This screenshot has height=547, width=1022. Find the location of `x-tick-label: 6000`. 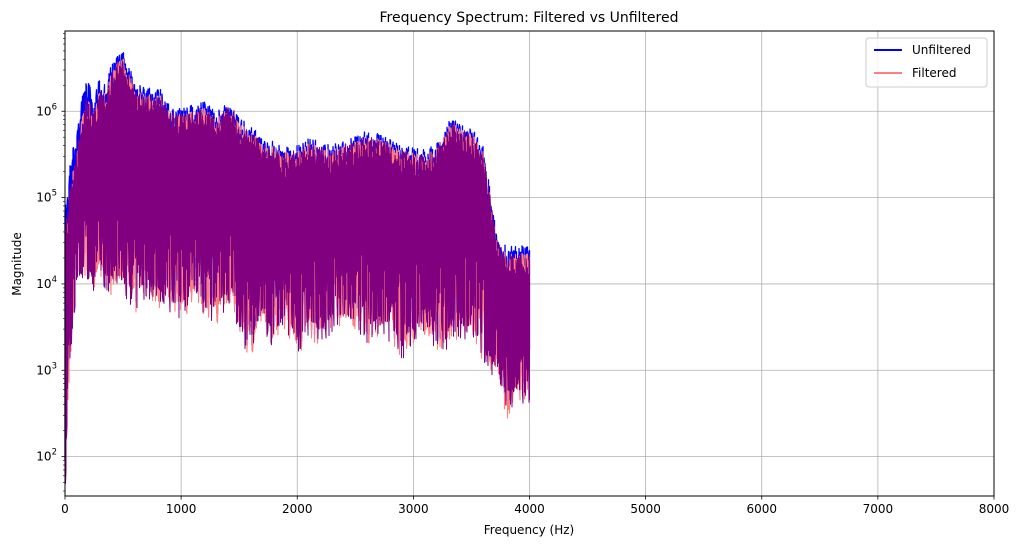

x-tick-label: 6000 is located at coordinates (761, 509).